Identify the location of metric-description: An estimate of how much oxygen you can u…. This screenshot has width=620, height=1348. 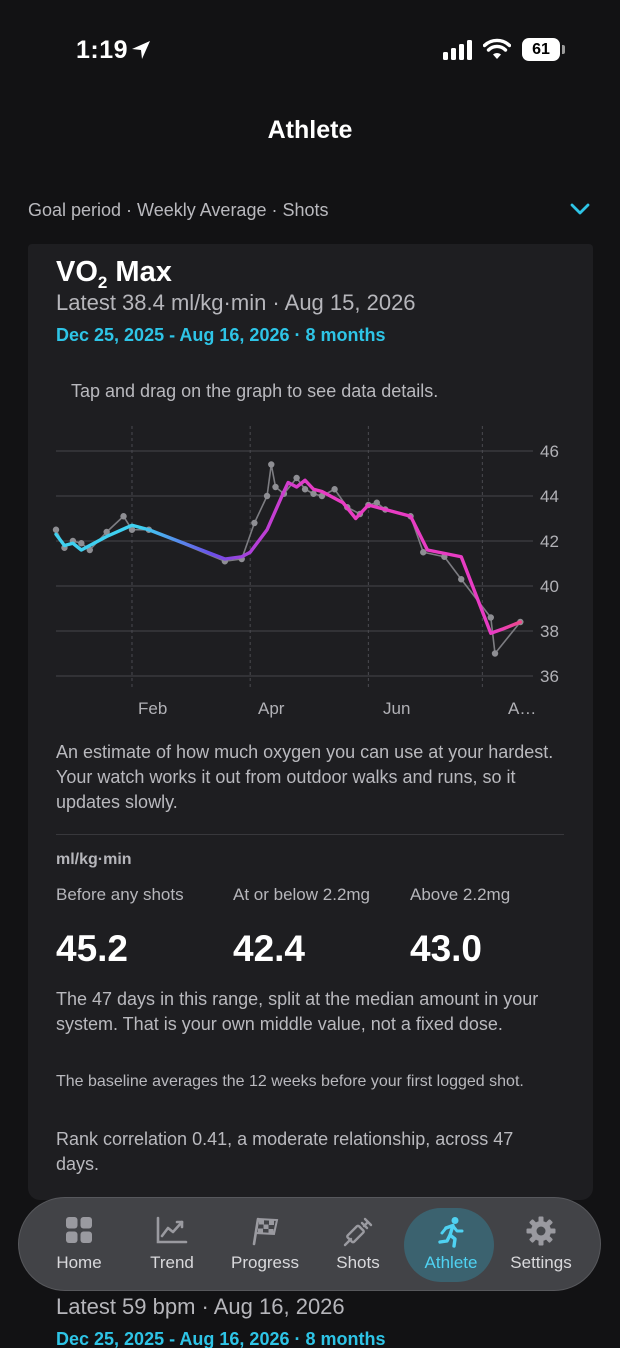
(305, 777).